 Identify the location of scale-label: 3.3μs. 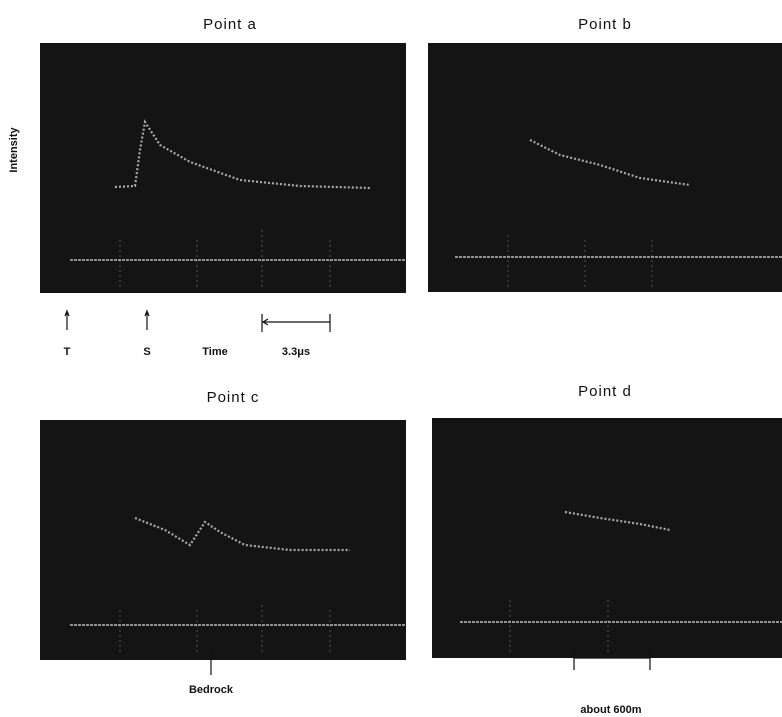
(296, 352).